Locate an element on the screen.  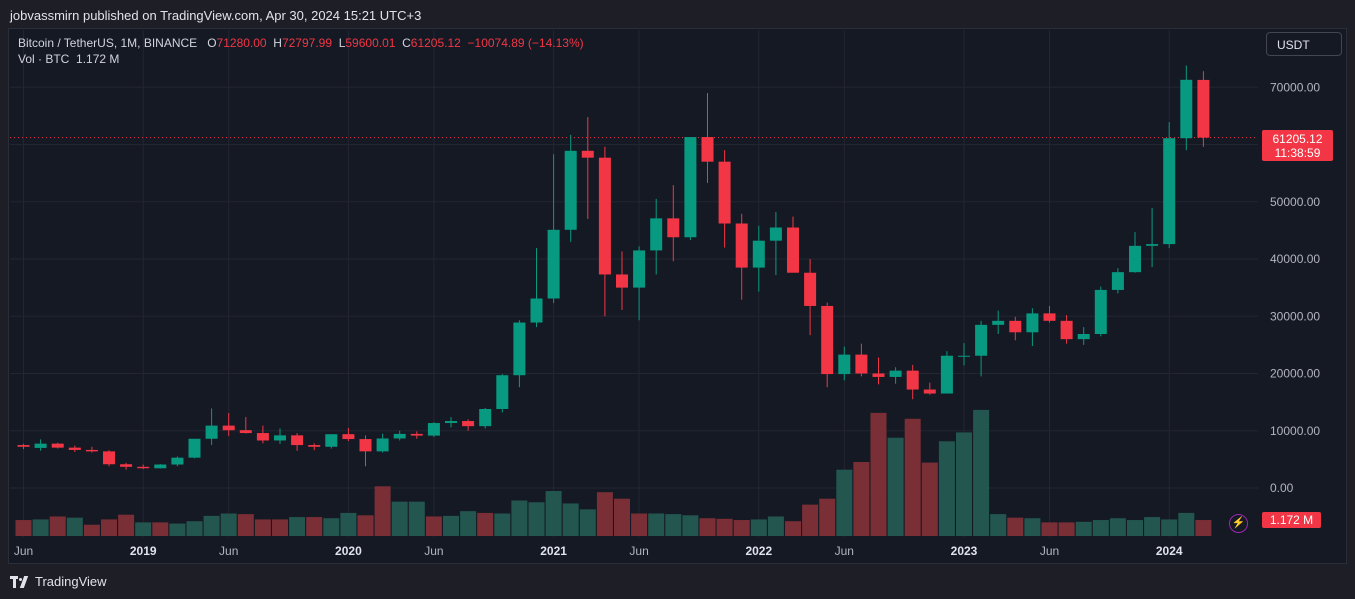
high-value: 72797.99 is located at coordinates (307, 43).